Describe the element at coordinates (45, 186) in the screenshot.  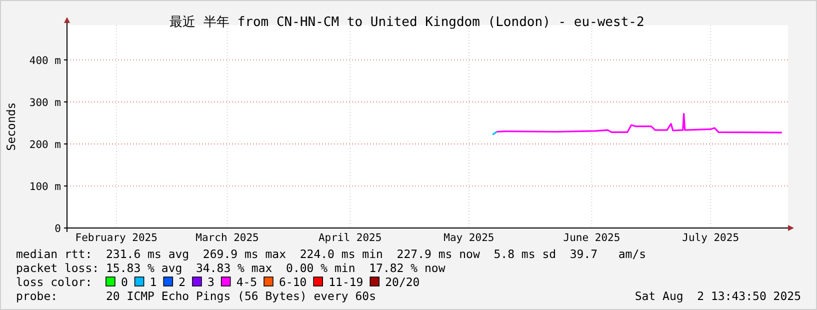
I see `y-tick-label: 100 m` at that location.